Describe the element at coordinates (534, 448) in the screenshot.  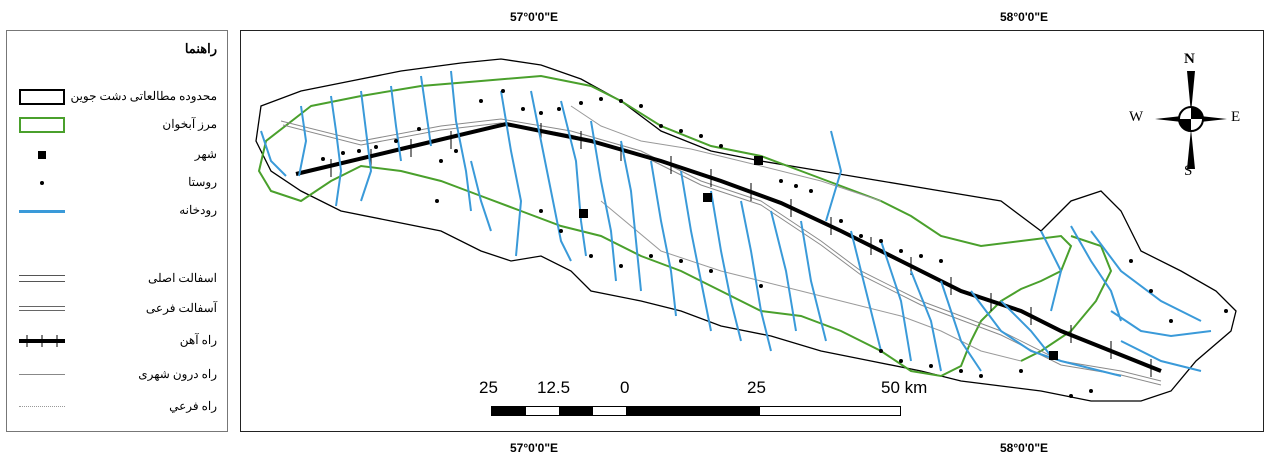
I see `coord-label-bottom-left: 57°0'0"E` at that location.